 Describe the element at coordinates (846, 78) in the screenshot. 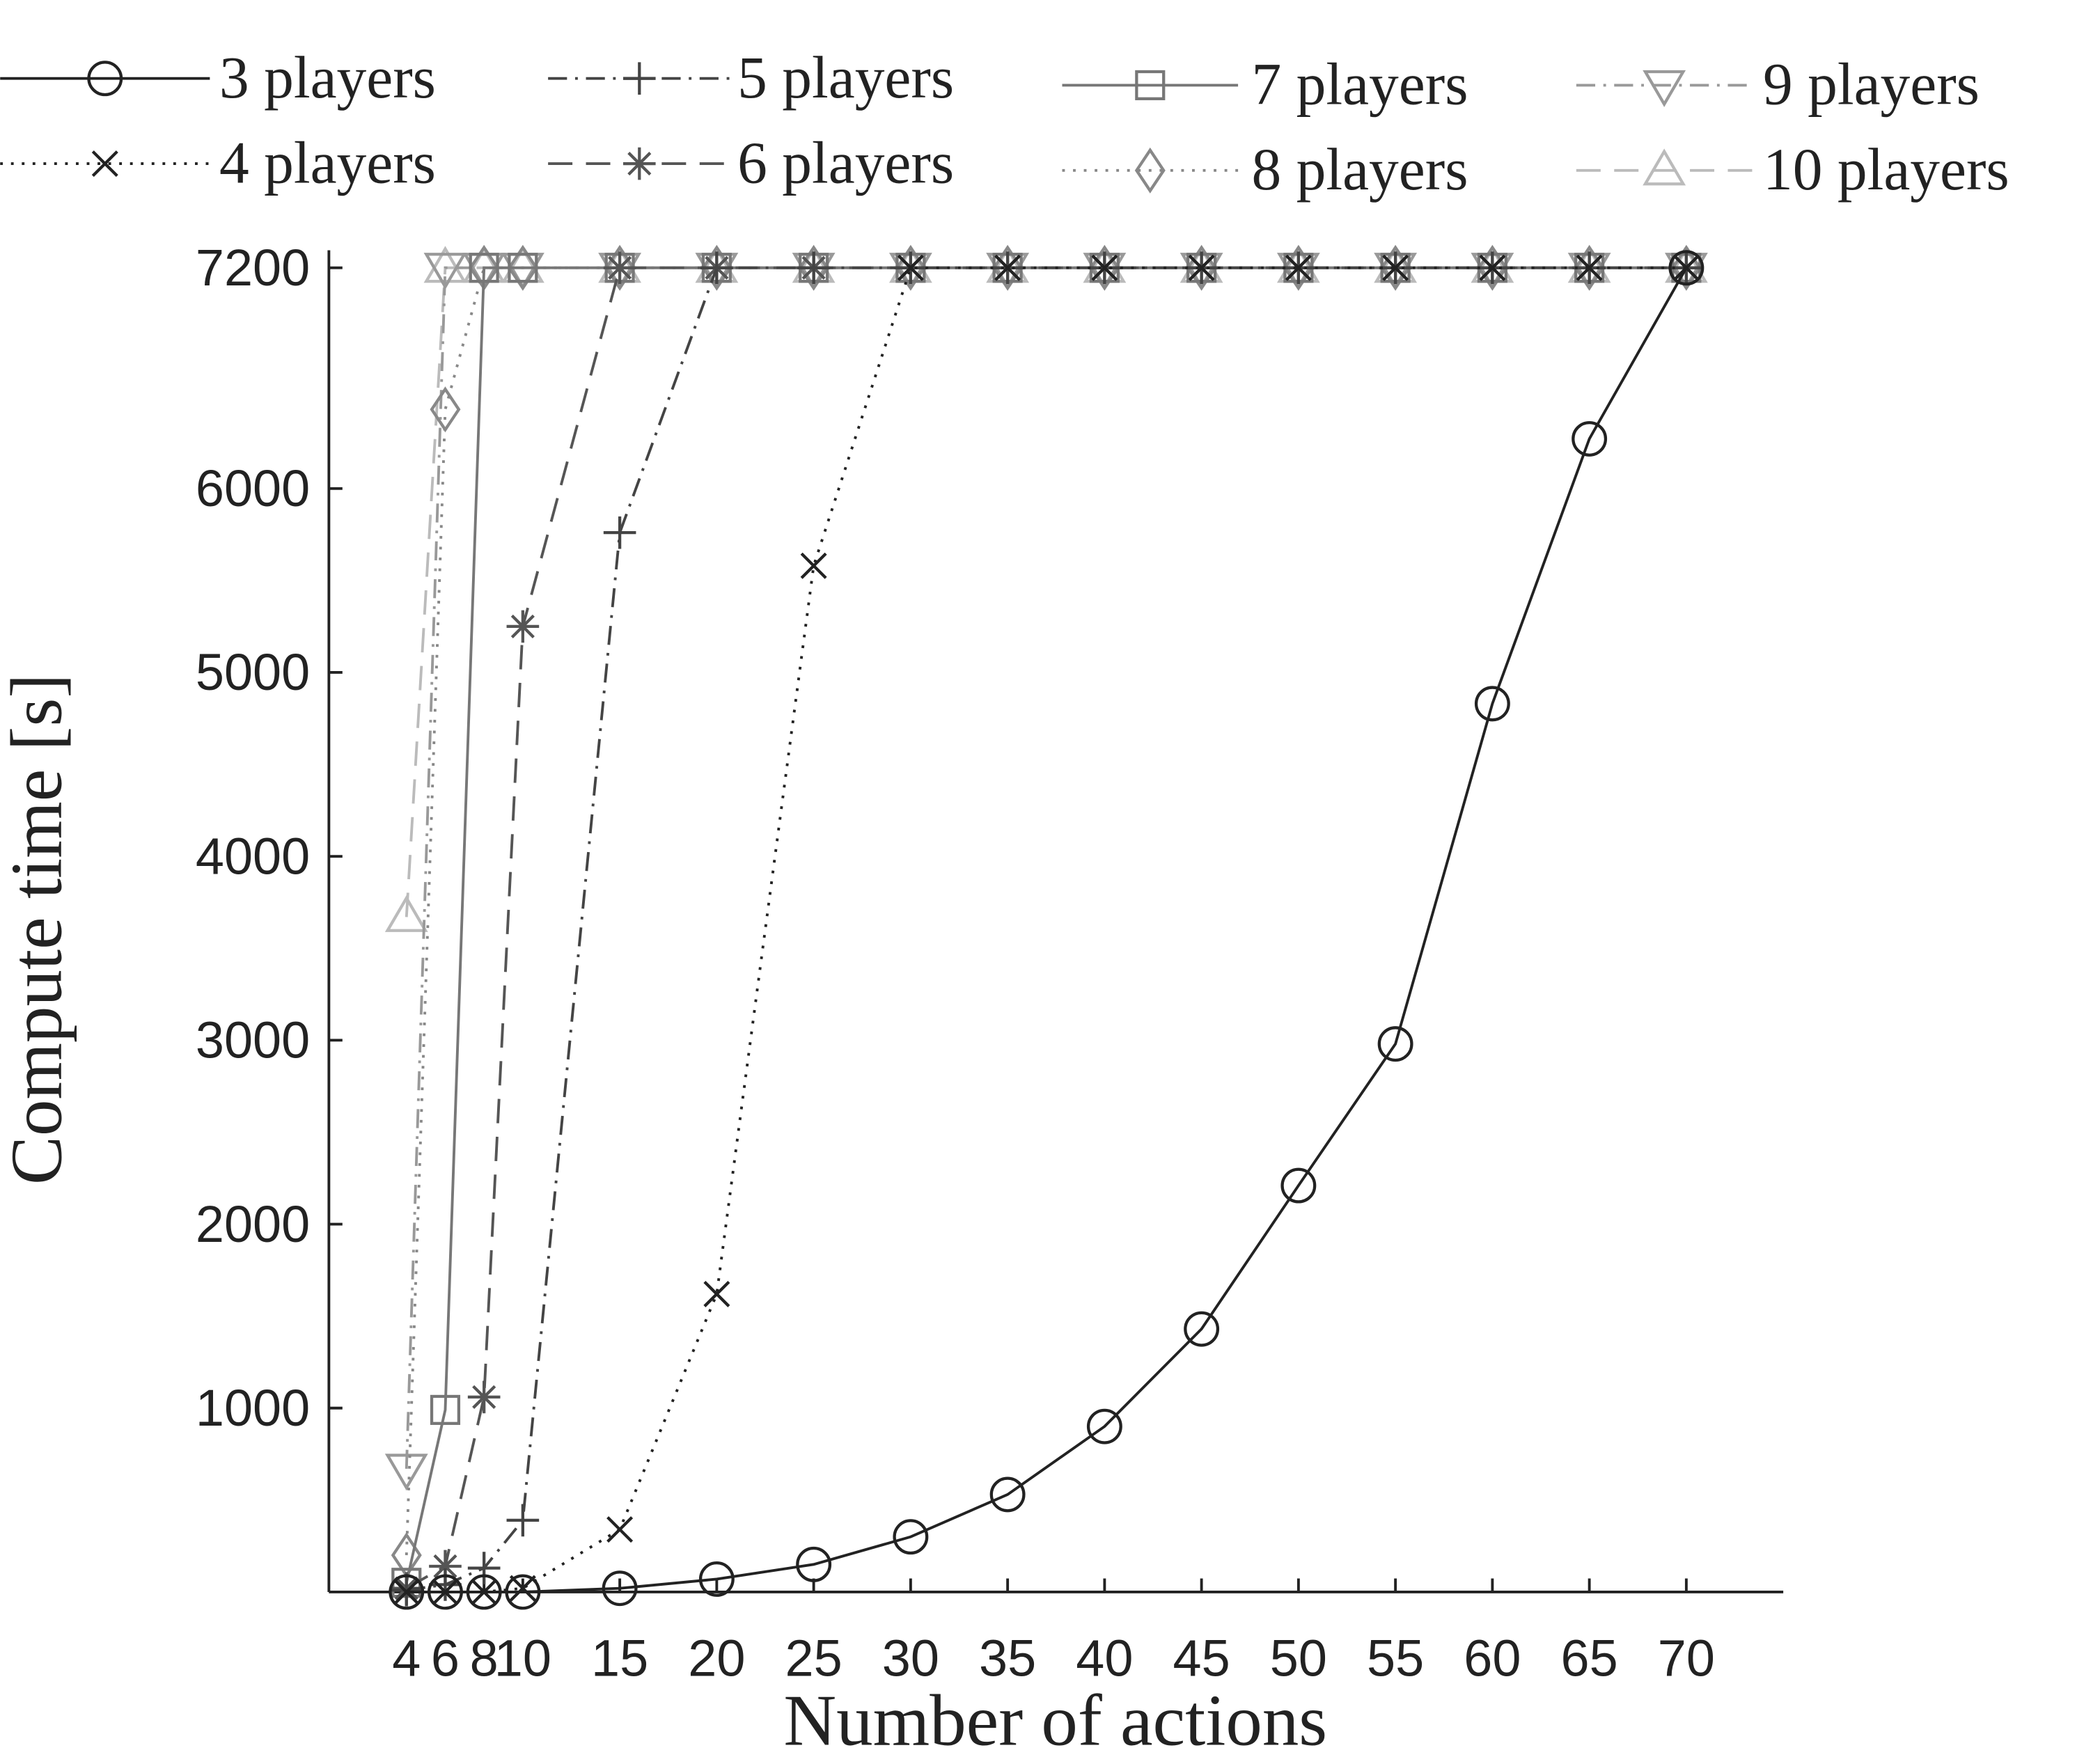

I see `legend-label: 5 players` at that location.